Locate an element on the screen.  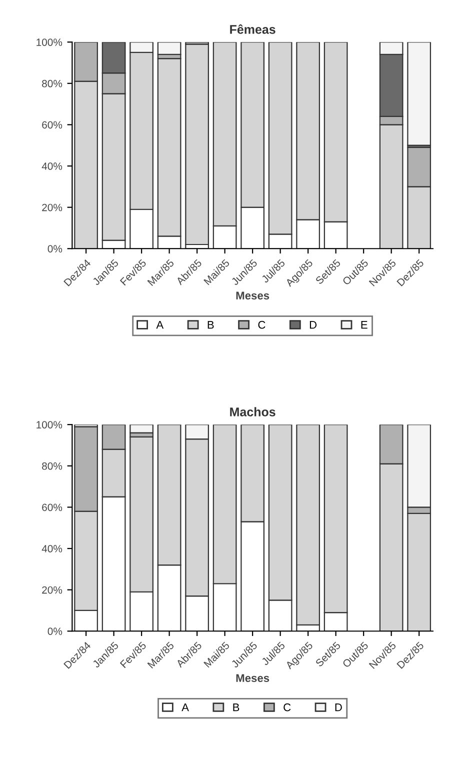
chart-title: Machos is located at coordinates (253, 411).